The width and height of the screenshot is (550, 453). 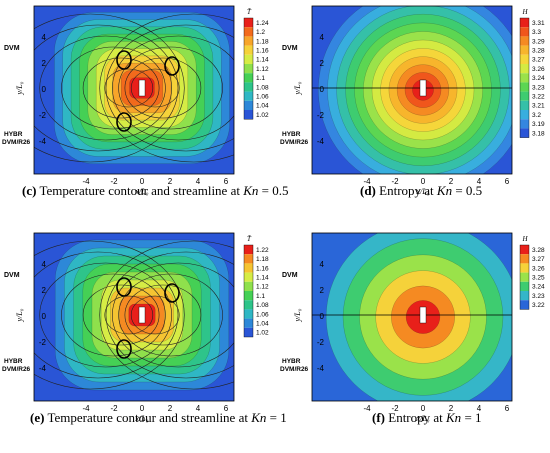 I want to click on y-tick-label: 0, so click(x=44, y=316).